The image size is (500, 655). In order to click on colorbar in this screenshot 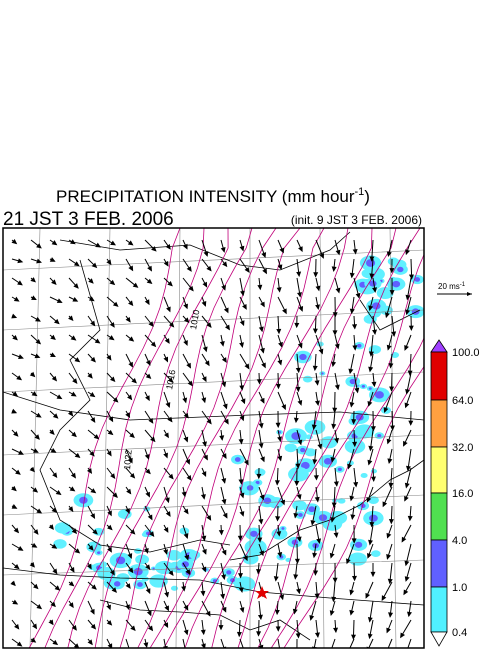, I will do `click(439, 493)`.